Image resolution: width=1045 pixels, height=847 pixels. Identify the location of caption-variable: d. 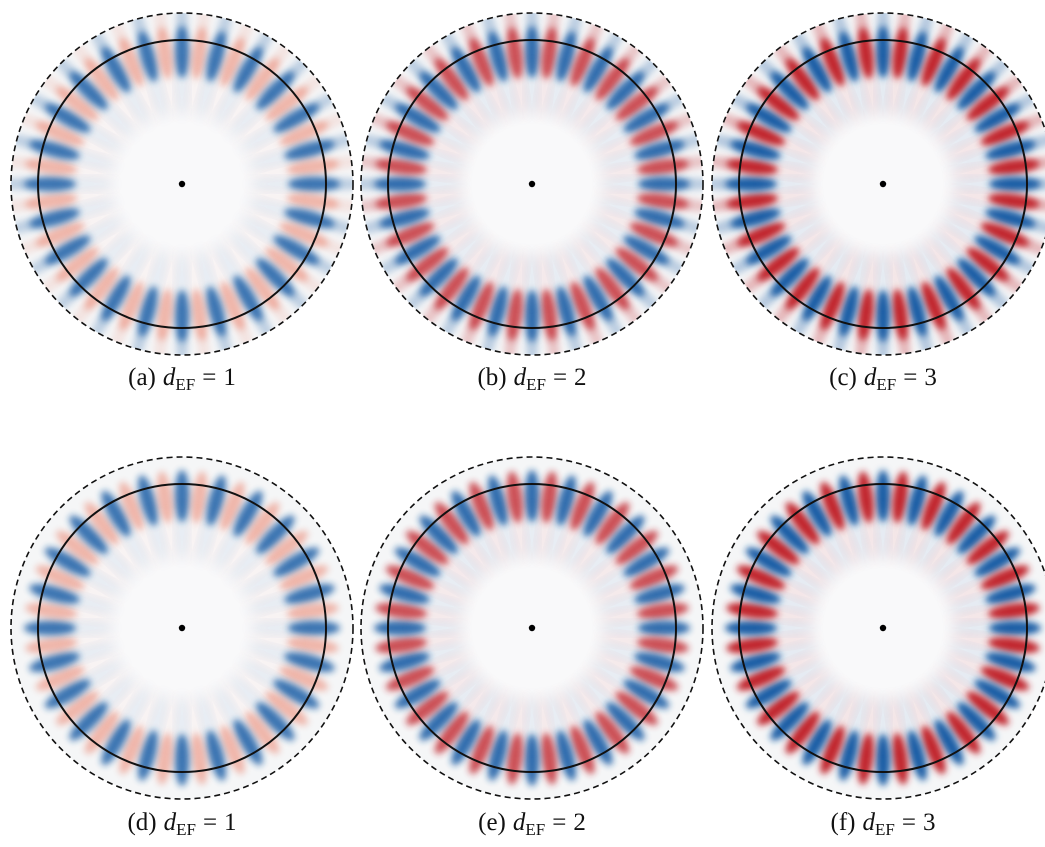
(170, 822).